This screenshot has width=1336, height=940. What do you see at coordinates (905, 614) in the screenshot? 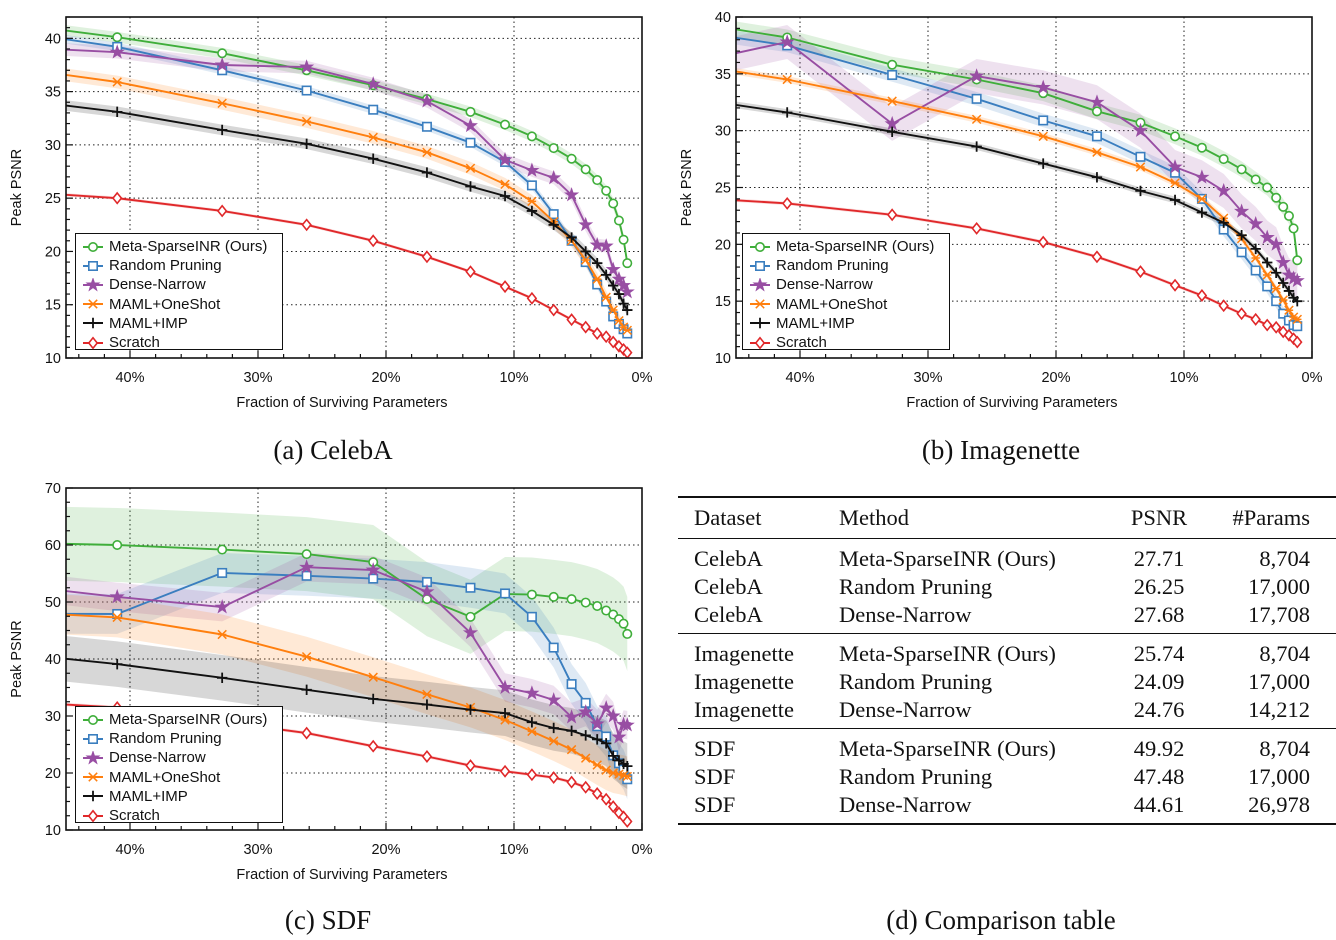
I see `cell-method: Dense-Narrow` at bounding box center [905, 614].